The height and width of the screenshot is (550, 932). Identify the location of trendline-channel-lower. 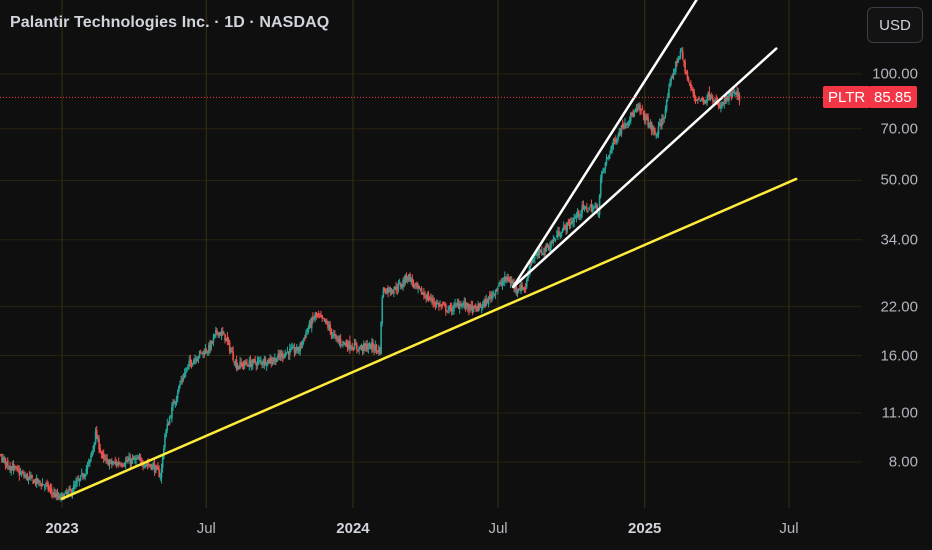
(644, 168).